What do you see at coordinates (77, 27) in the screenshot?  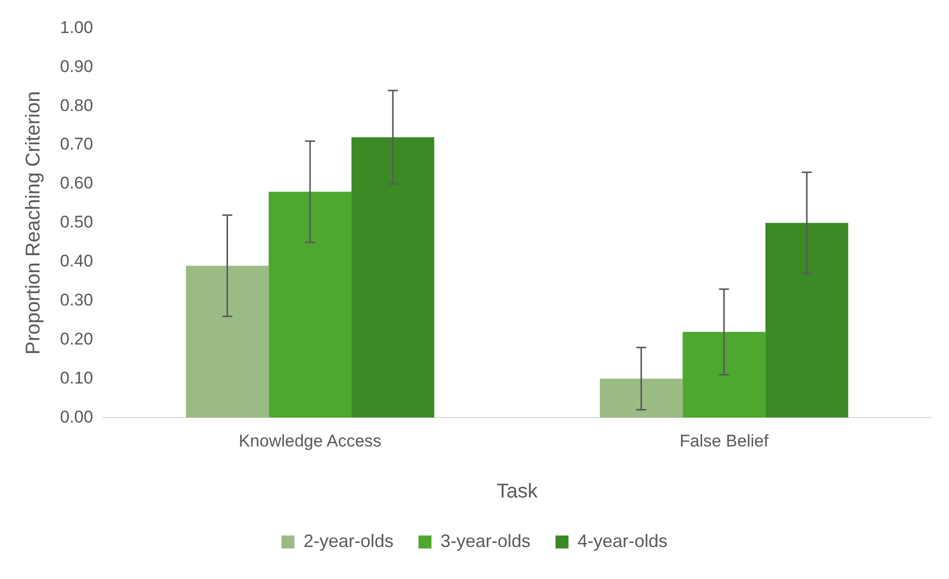 I see `y-tick-label: 1.00` at bounding box center [77, 27].